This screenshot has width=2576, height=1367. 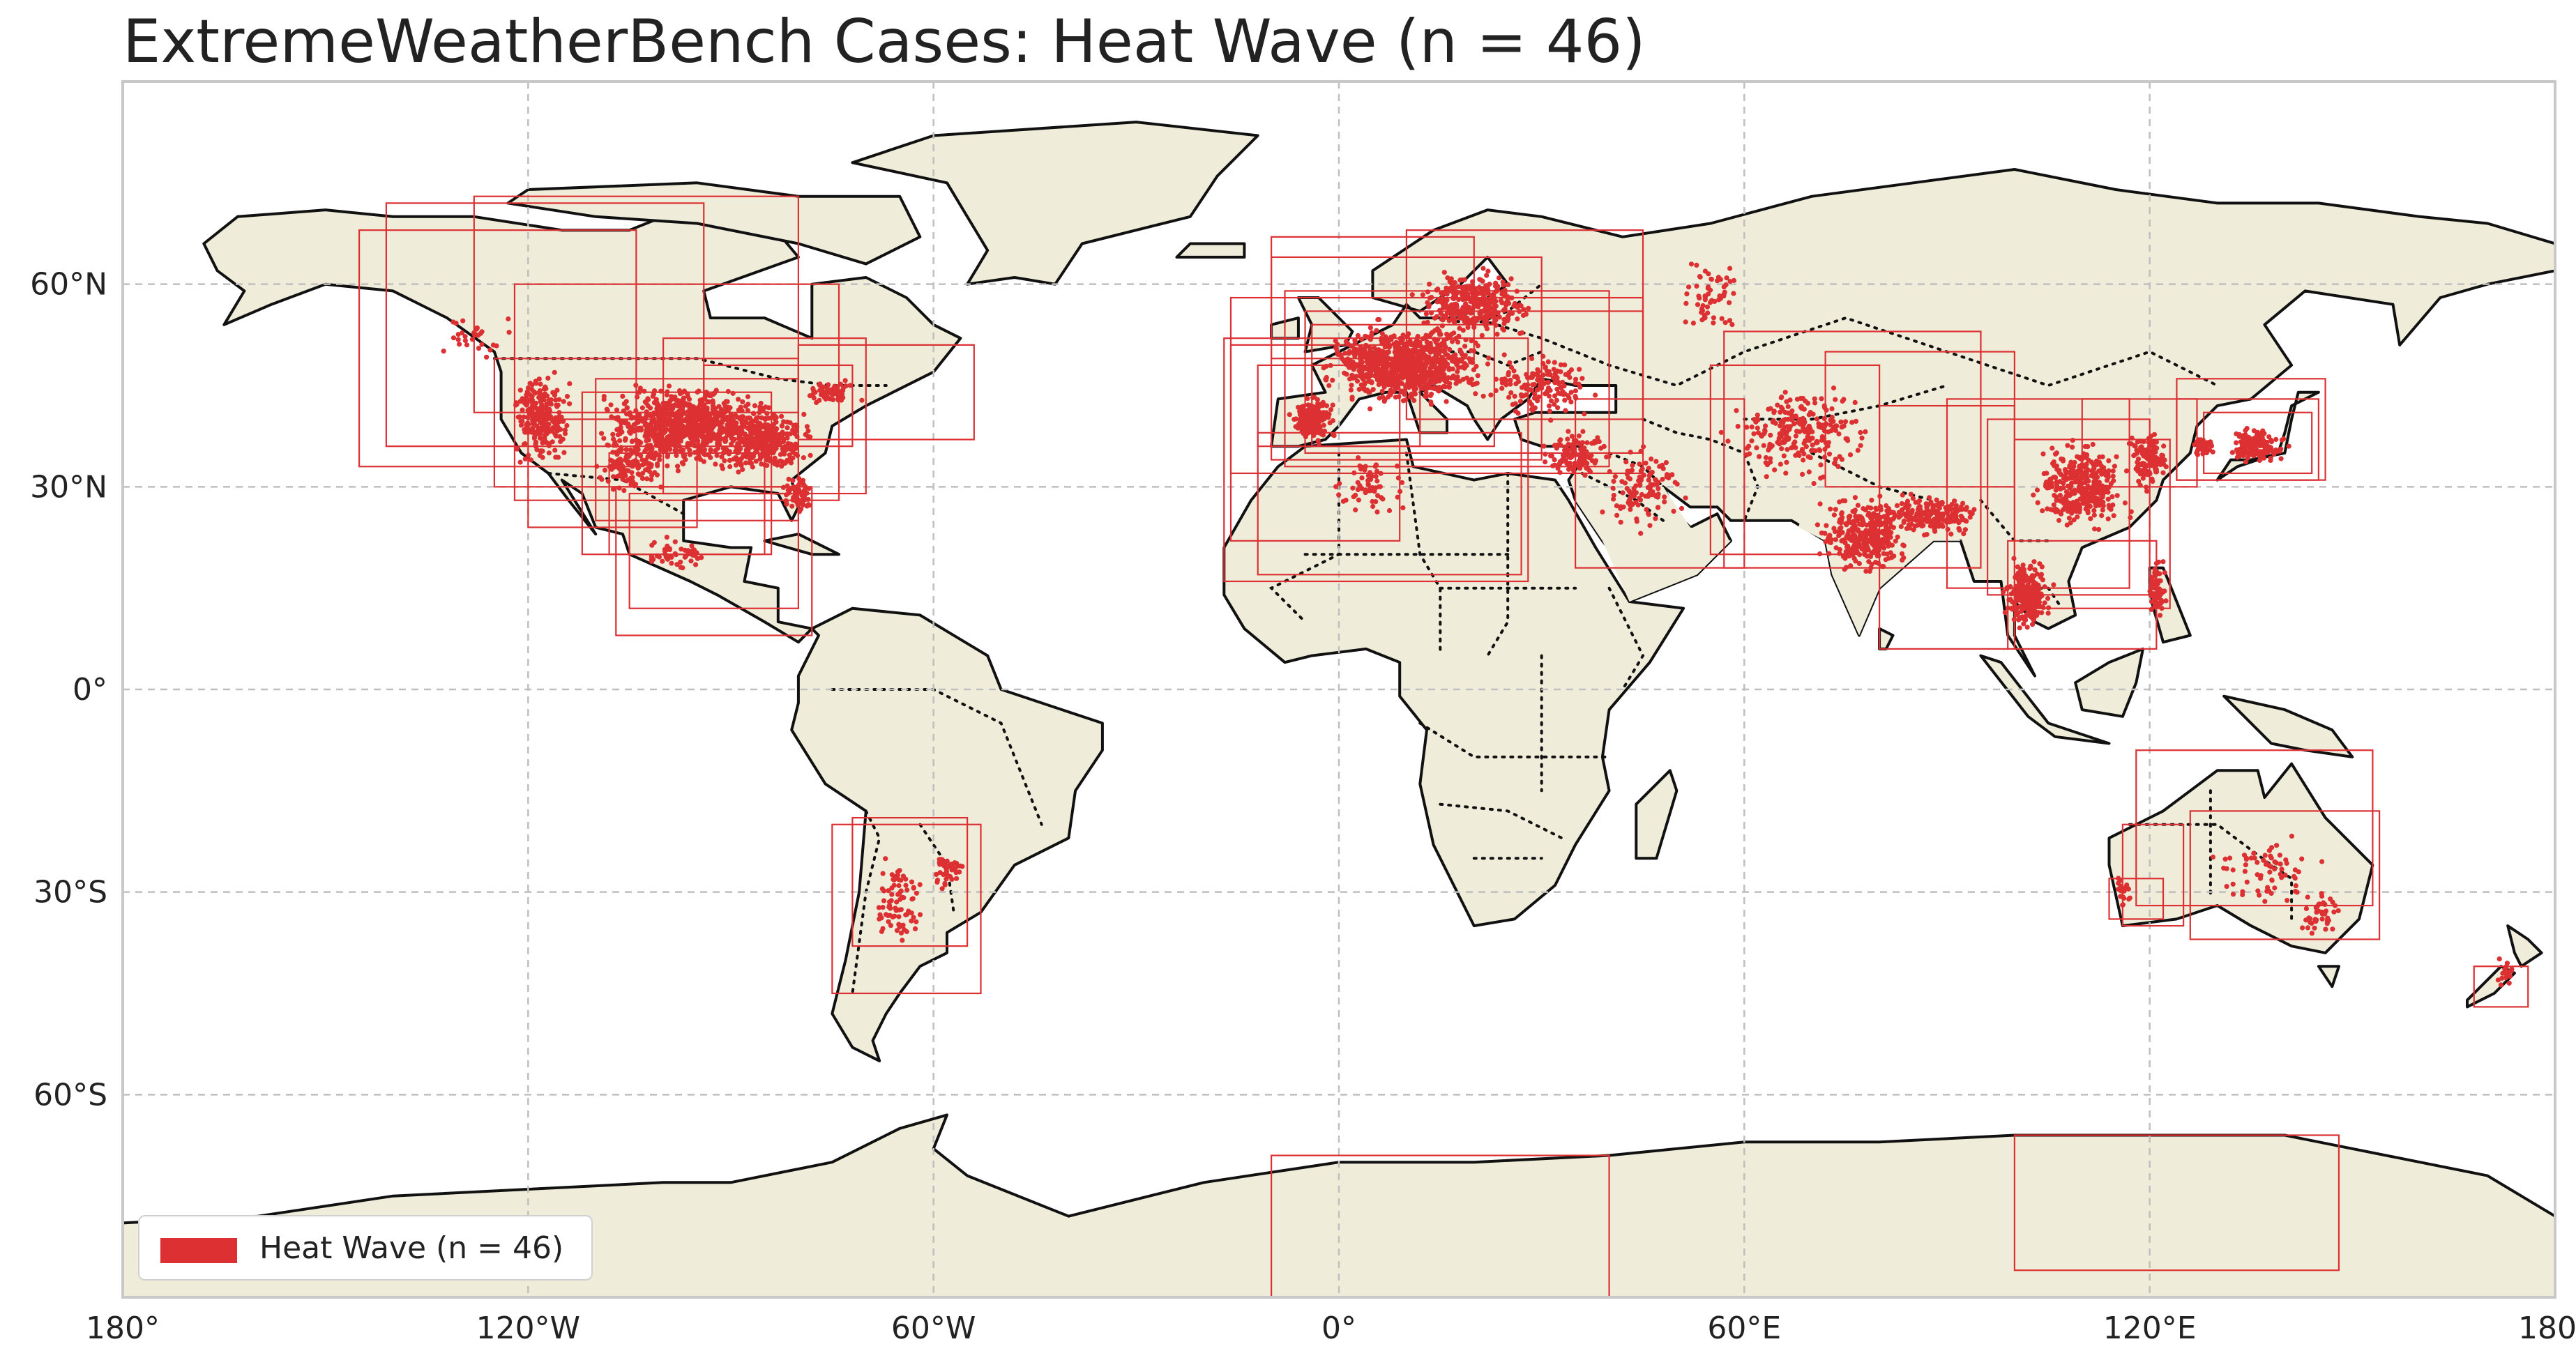 I want to click on land-new-guinea, so click(x=2288, y=726).